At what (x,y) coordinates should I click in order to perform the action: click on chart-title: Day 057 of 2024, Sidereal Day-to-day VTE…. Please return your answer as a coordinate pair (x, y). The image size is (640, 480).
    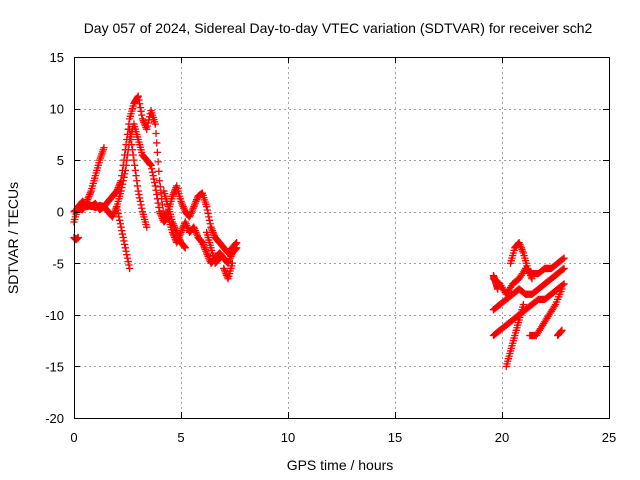
    Looking at the image, I should click on (338, 28).